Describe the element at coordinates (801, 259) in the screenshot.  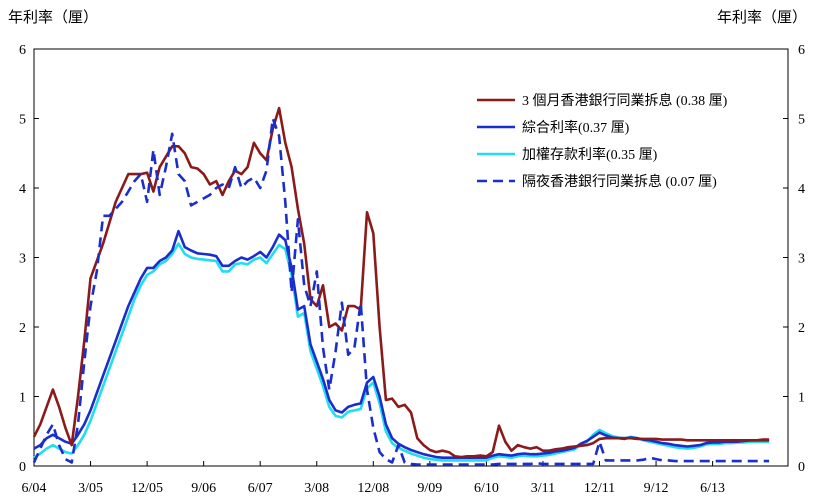
I see `y-tick-label-right: 3` at that location.